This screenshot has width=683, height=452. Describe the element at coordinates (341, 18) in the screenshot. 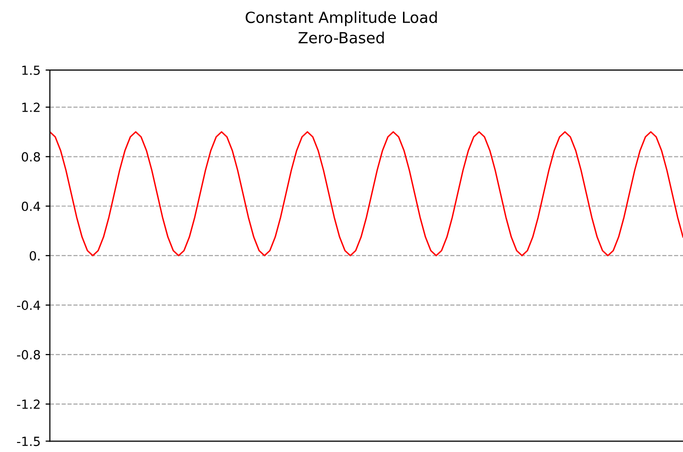

I see `chart-title: Constant Amplitude Load` at that location.